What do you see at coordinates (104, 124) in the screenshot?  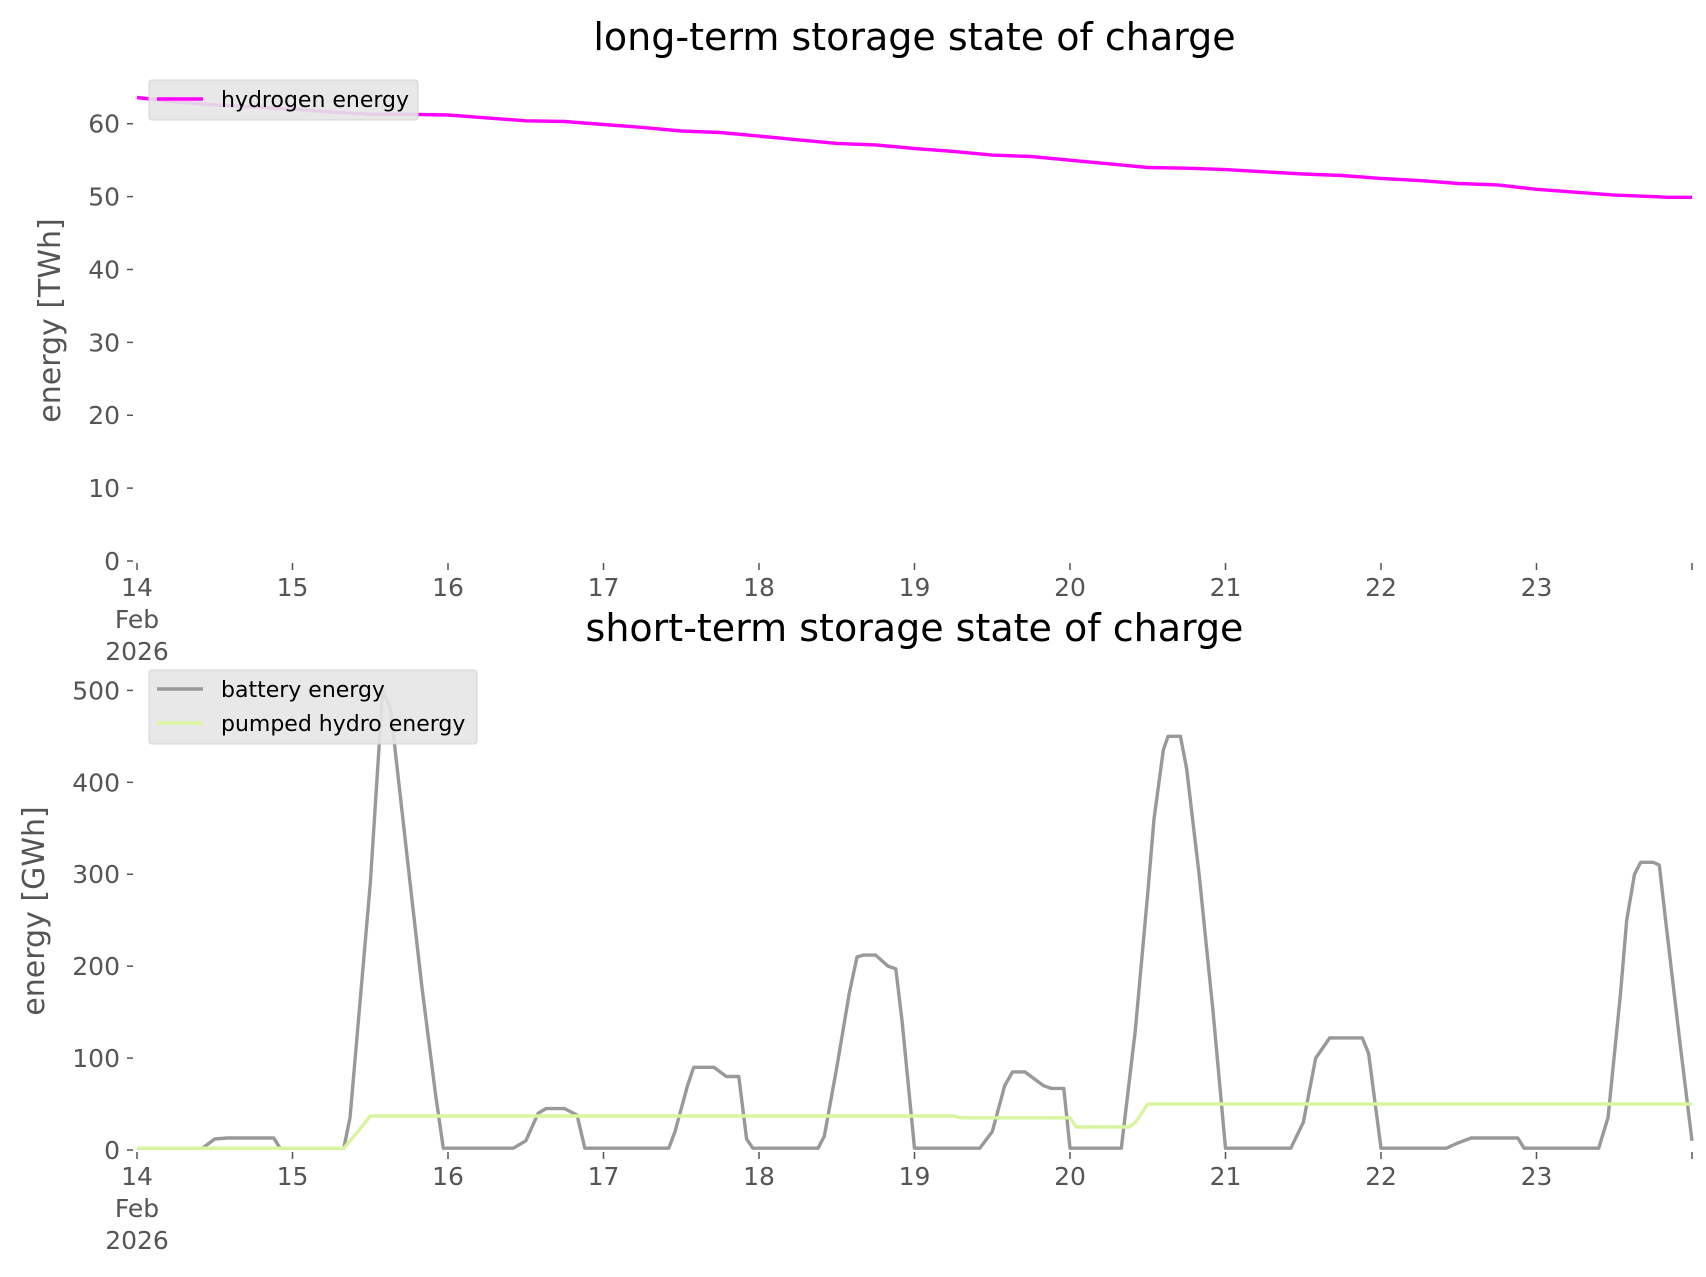 I see `y-tick-label: 60` at bounding box center [104, 124].